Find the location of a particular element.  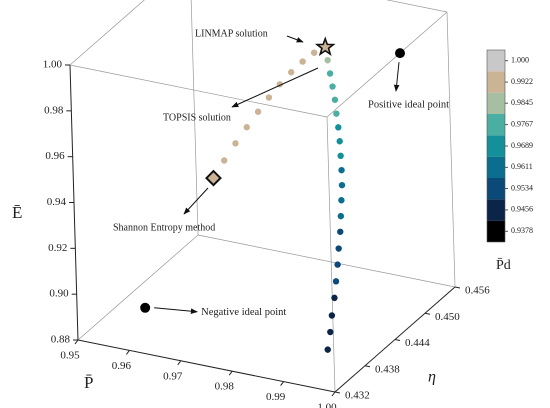

colorbar-tick-label: 0.9767 is located at coordinates (522, 123).